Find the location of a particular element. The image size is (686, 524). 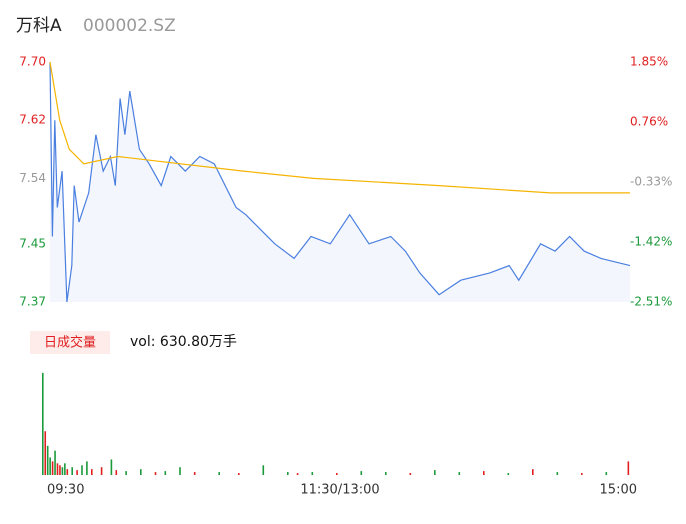

volume-tag-bg is located at coordinates (70, 342).